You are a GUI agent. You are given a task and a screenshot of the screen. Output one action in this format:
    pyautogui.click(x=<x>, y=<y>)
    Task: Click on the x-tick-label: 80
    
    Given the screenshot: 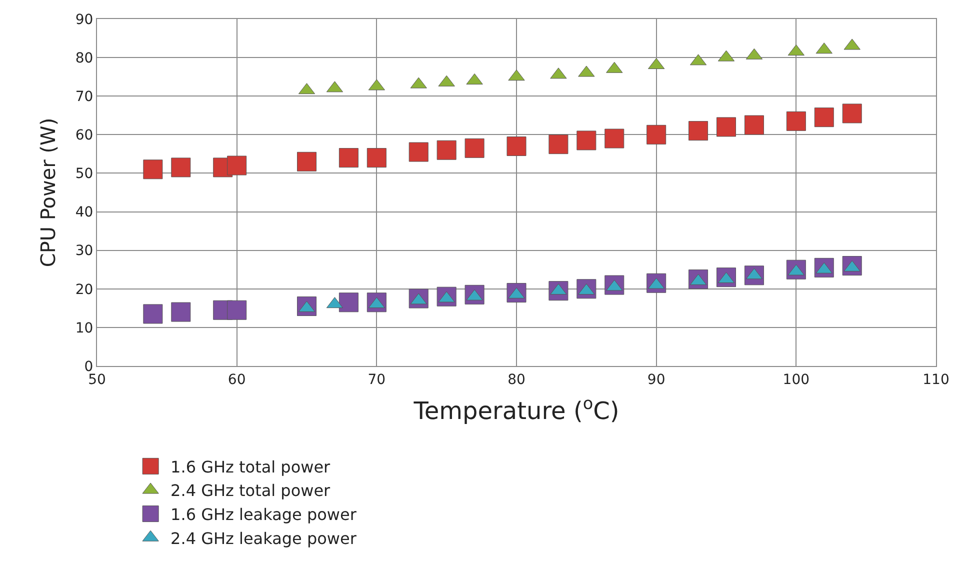 What is the action you would take?
    pyautogui.click(x=517, y=380)
    